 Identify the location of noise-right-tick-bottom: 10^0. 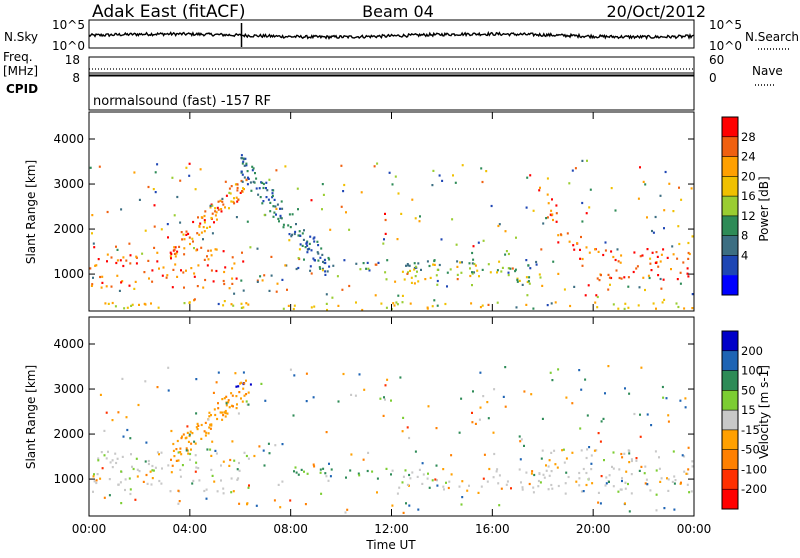
(725, 46).